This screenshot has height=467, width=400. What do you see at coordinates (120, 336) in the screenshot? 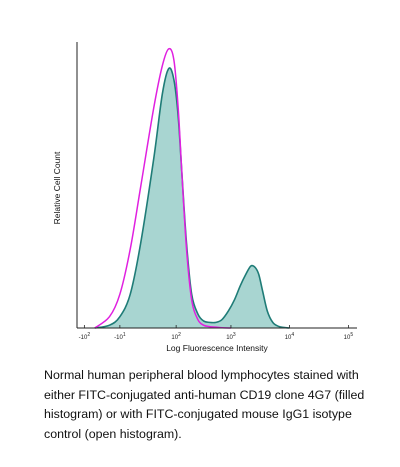
I see `x-tick-label: -101` at bounding box center [120, 336].